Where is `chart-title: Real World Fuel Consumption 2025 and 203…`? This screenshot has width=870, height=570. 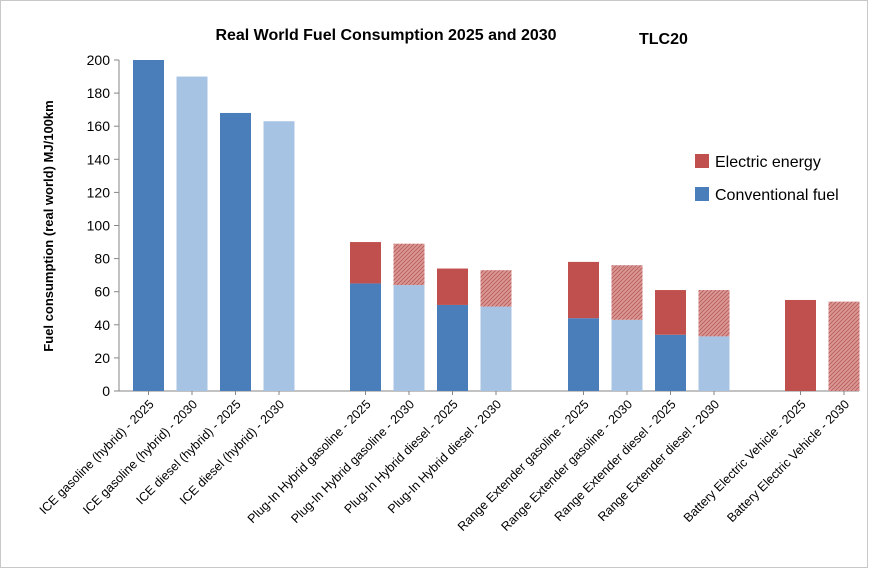 chart-title: Real World Fuel Consumption 2025 and 203… is located at coordinates (385, 35).